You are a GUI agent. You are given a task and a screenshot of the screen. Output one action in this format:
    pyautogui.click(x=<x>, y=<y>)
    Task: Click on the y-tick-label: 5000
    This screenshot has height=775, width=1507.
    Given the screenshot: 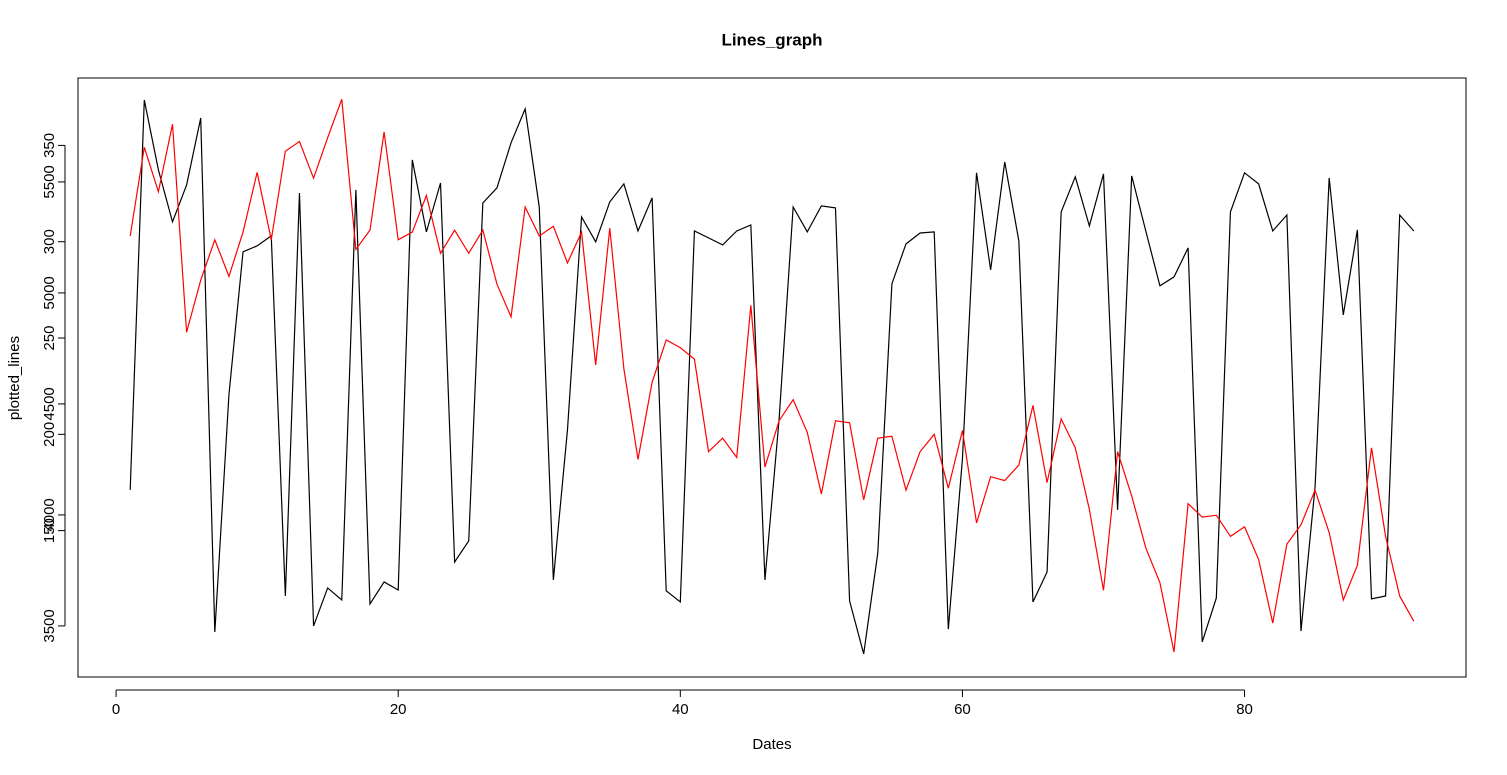 What is the action you would take?
    pyautogui.click(x=49, y=292)
    